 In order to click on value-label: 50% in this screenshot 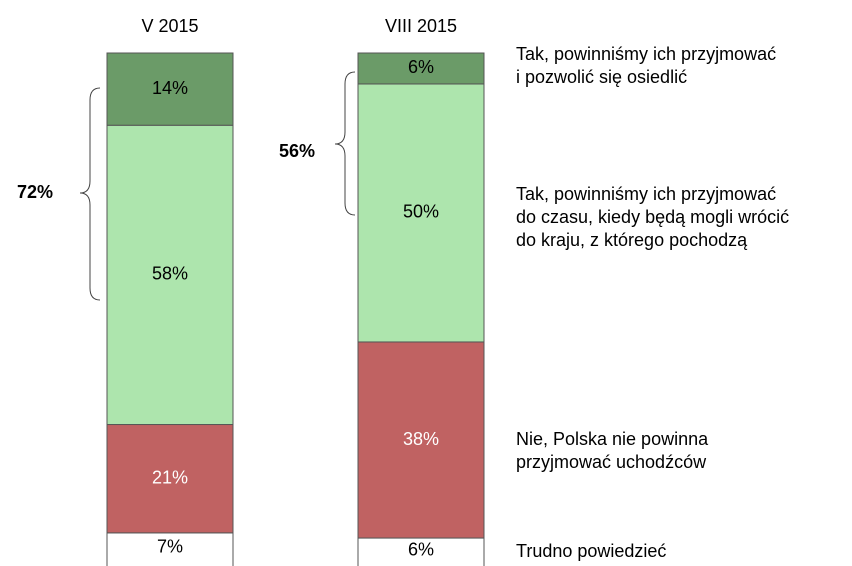, I will do `click(421, 212)`.